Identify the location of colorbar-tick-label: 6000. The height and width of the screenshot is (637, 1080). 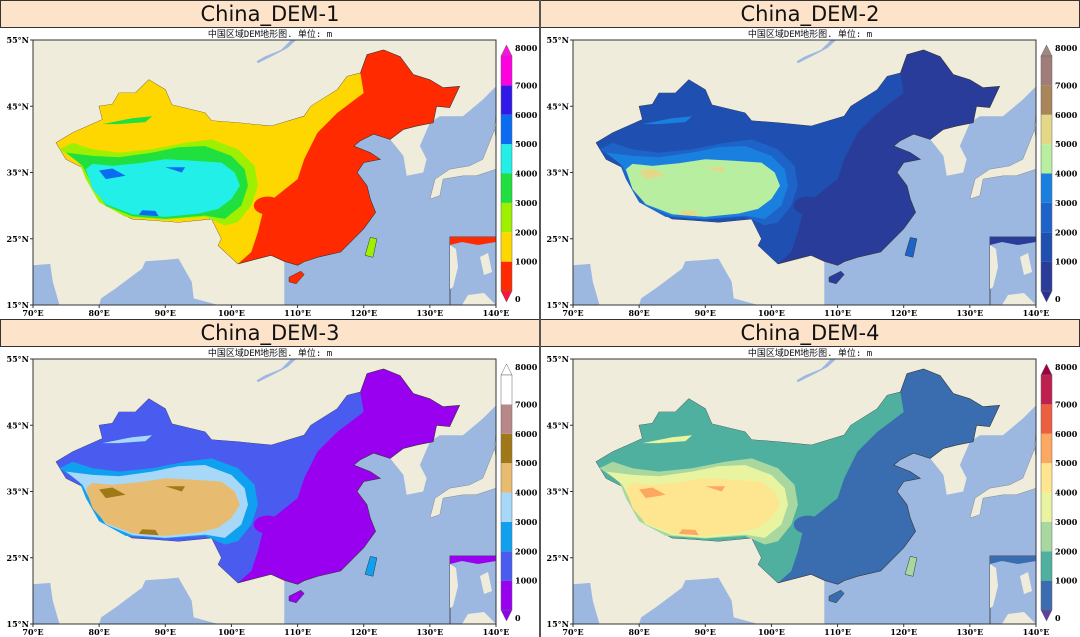
(1066, 115).